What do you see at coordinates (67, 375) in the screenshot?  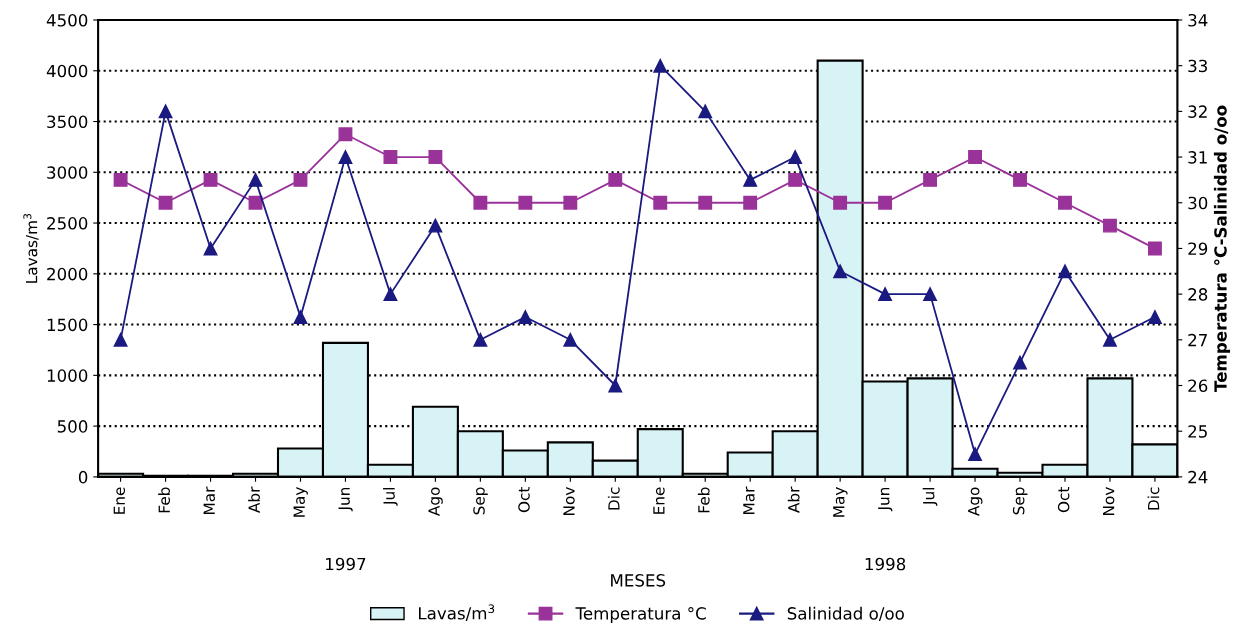 I see `y-tick-label: 1000` at bounding box center [67, 375].